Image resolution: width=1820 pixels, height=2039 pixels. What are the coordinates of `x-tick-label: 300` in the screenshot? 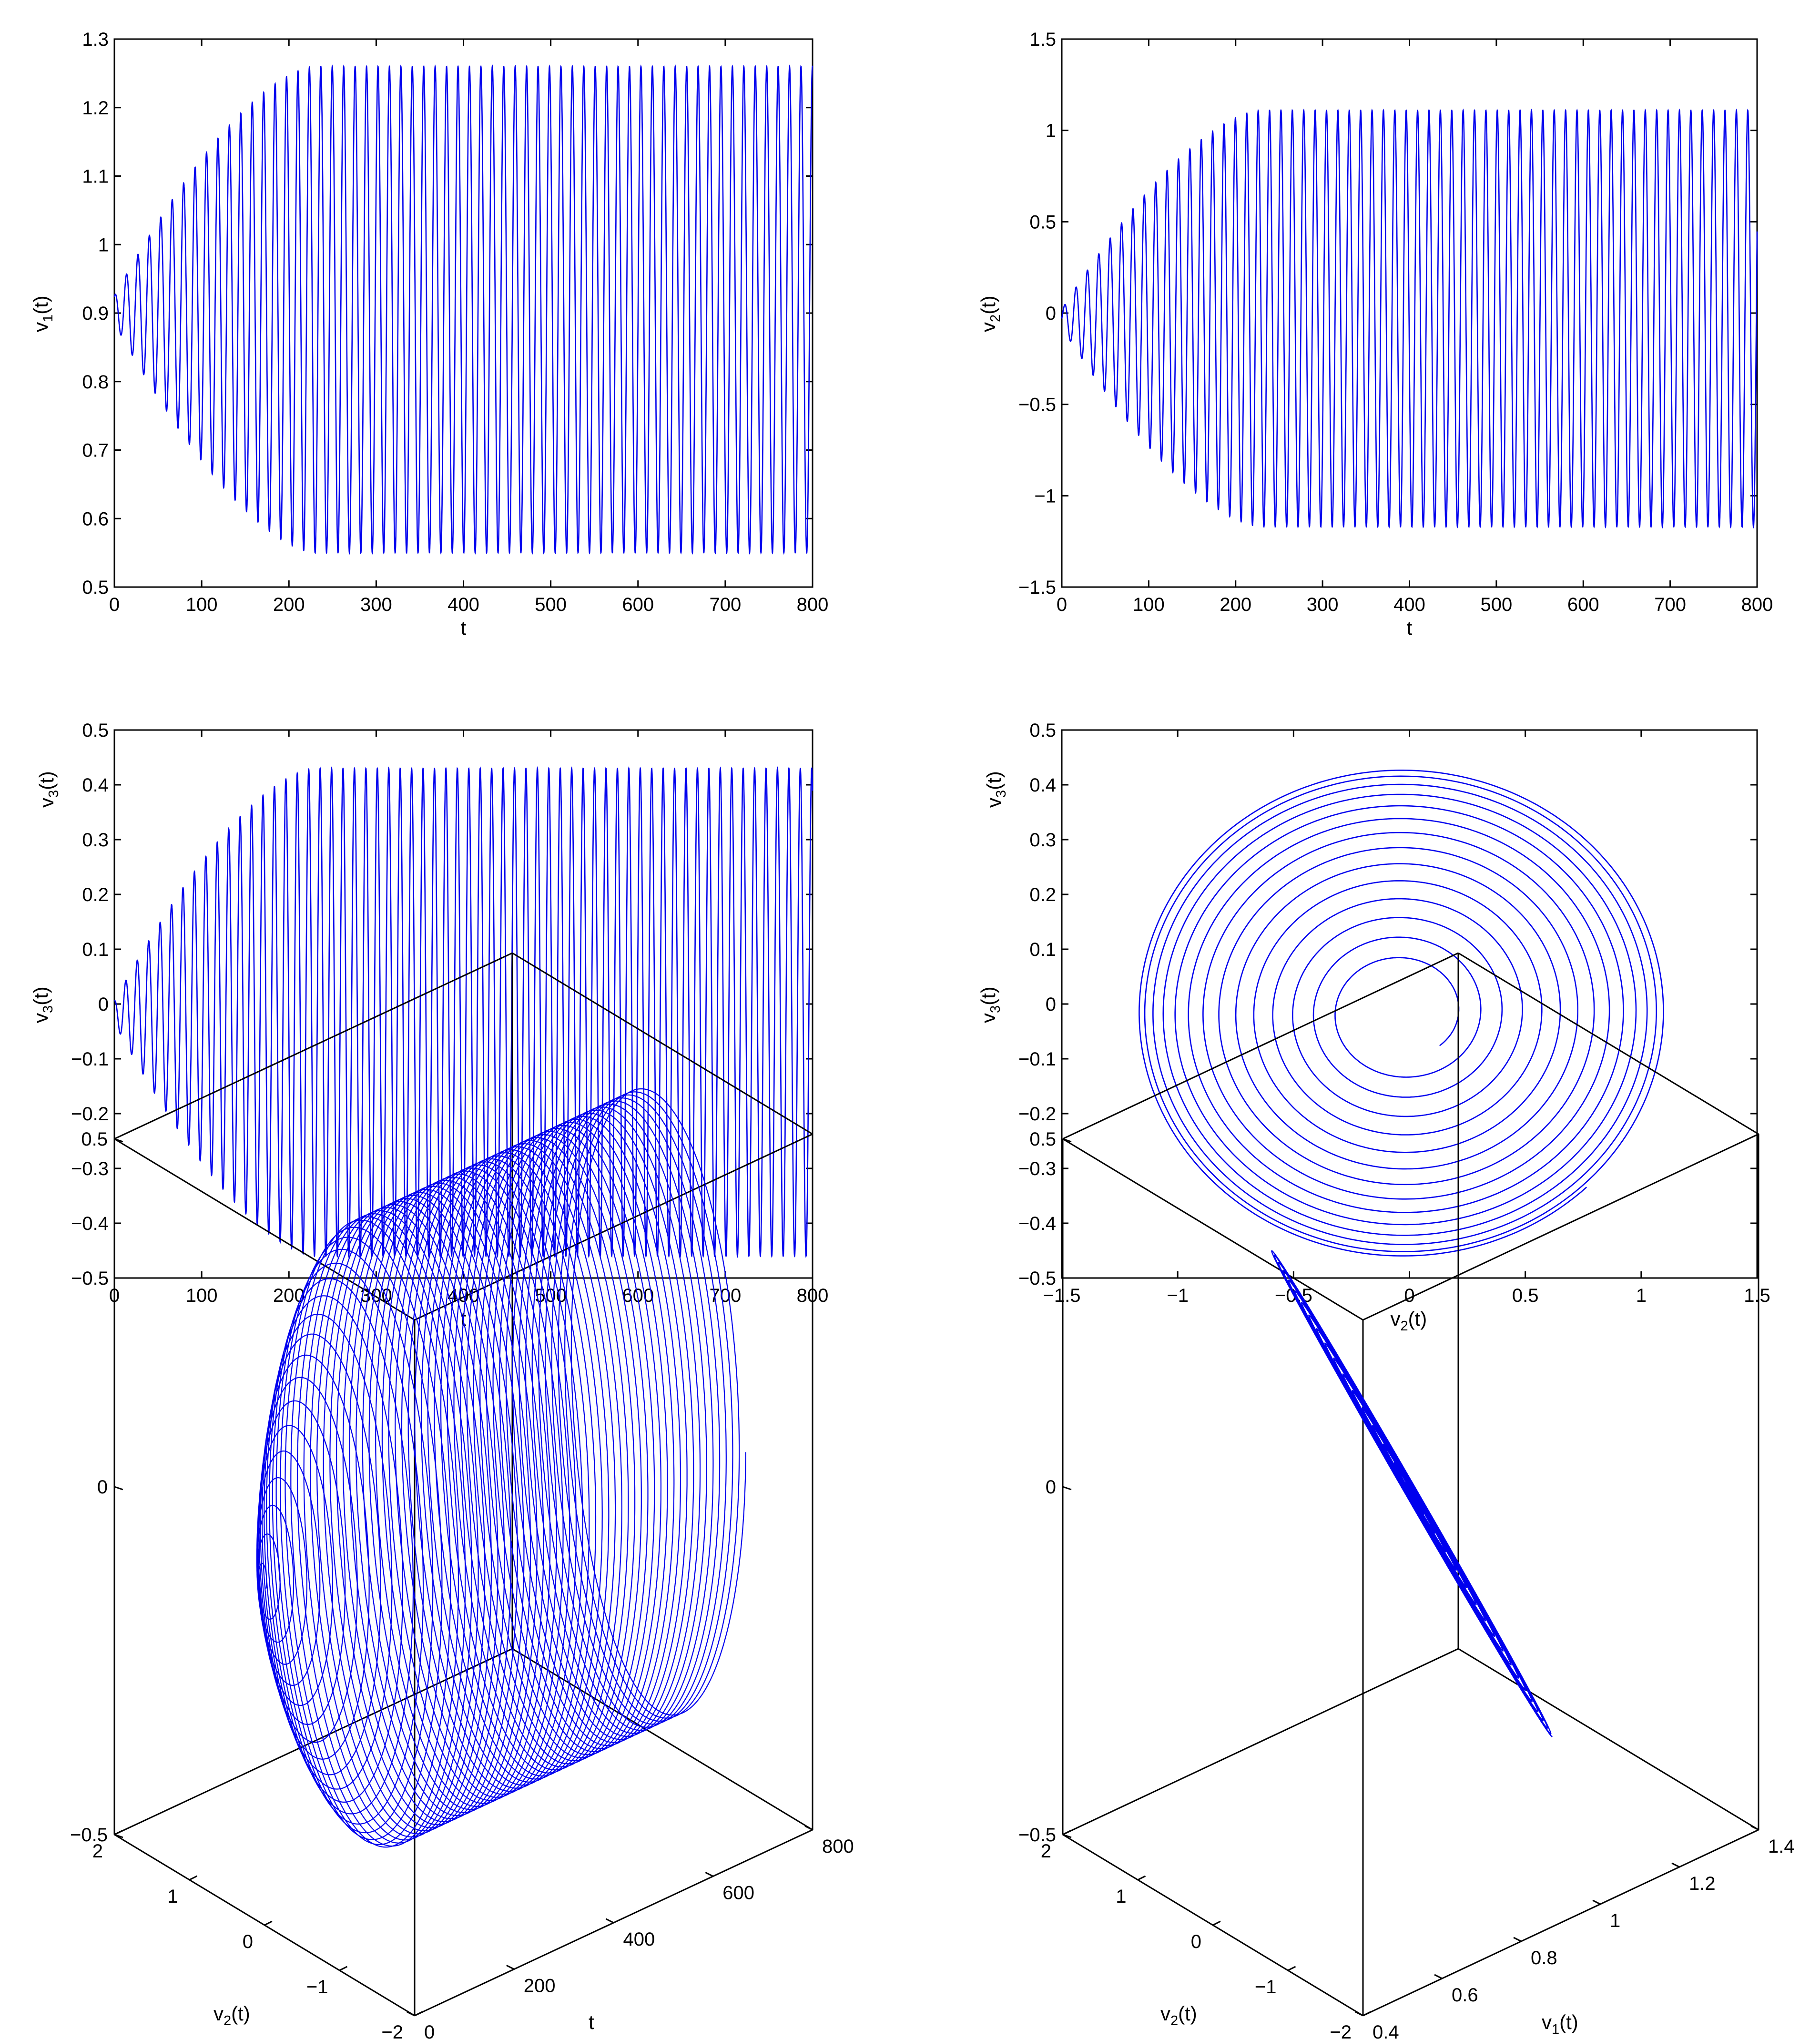 It's located at (1323, 604).